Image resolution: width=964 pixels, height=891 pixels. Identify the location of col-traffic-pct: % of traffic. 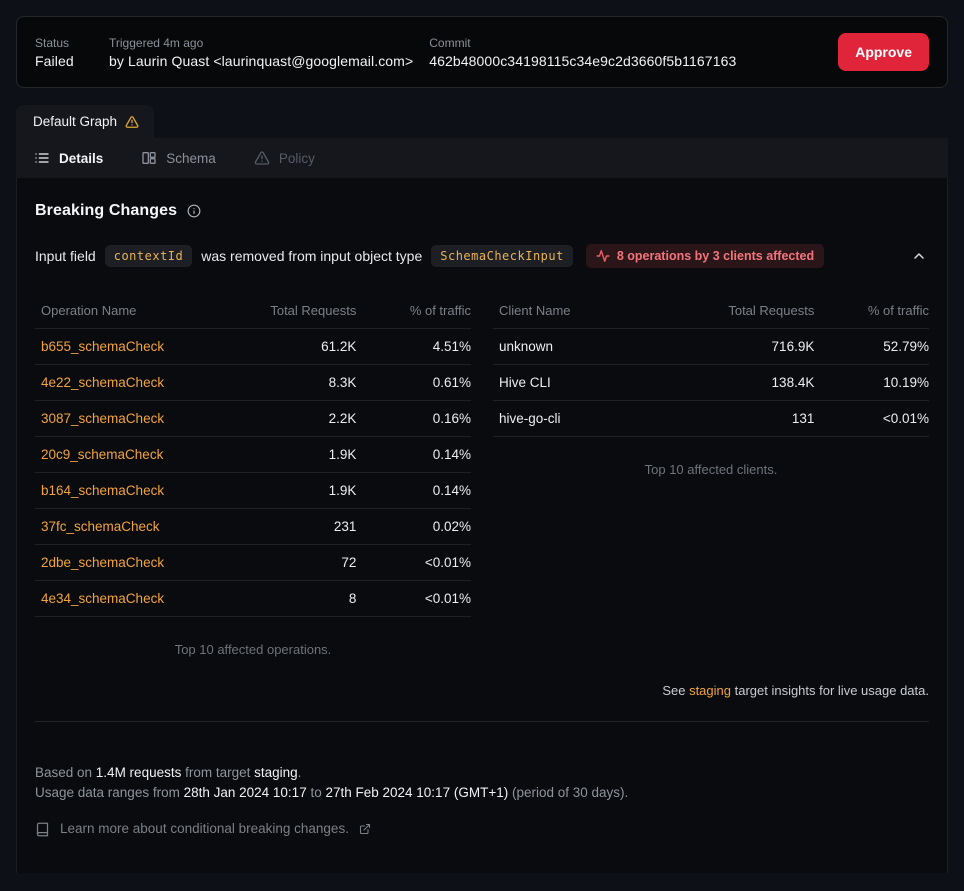
(876, 311).